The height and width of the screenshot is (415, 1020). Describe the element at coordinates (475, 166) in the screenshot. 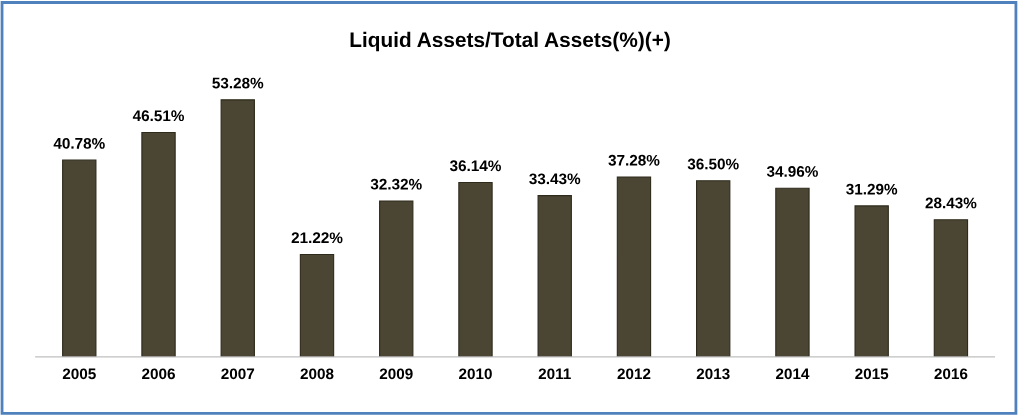

I see `data-label: 36.14%` at that location.